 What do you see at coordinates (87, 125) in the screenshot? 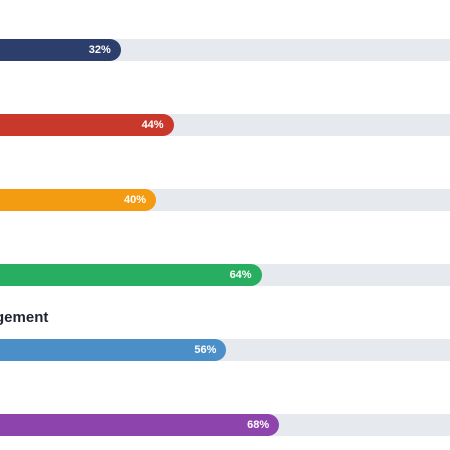
I see `bar-fill: 44%` at bounding box center [87, 125].